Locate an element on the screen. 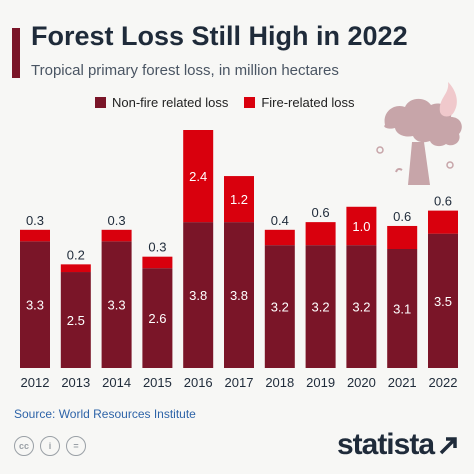 Image resolution: width=474 pixels, height=474 pixels. bar-non-fire-2021 is located at coordinates (402, 308).